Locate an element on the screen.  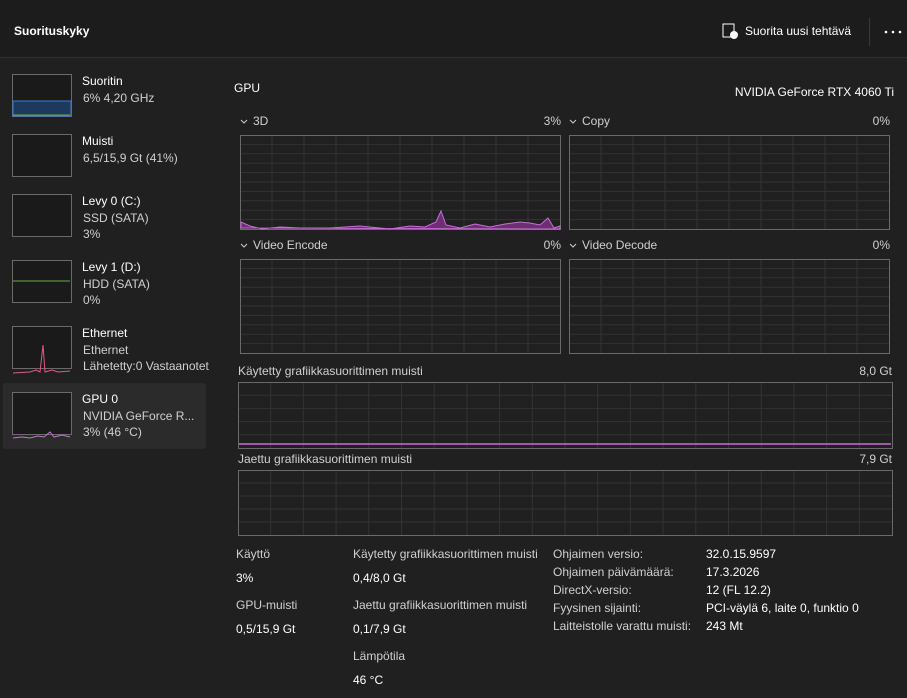
detail-label: DirectX-versio: is located at coordinates (592, 590).